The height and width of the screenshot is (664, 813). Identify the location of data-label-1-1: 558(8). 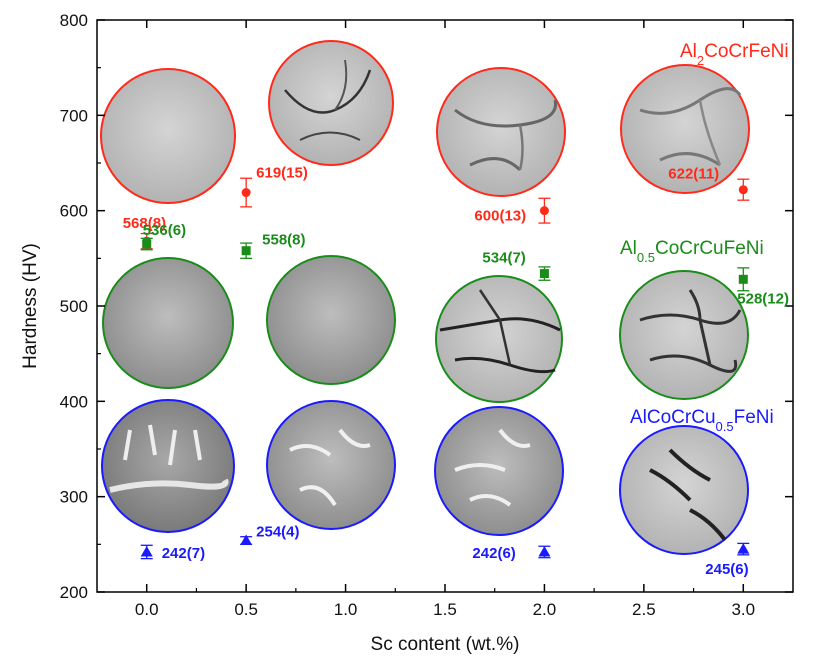
(283, 240).